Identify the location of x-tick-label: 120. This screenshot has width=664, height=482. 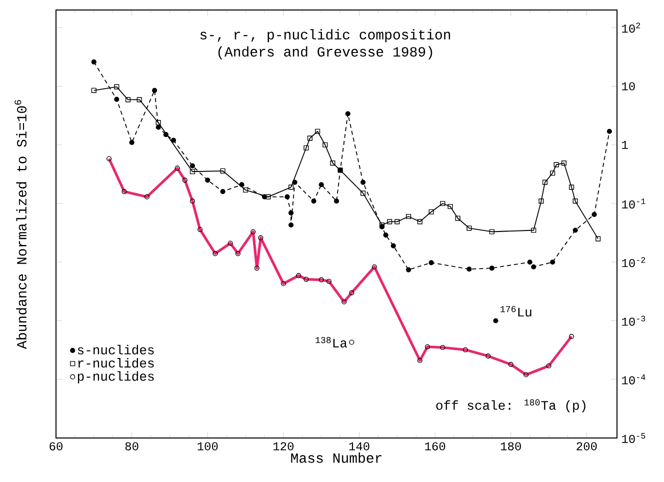
(284, 446).